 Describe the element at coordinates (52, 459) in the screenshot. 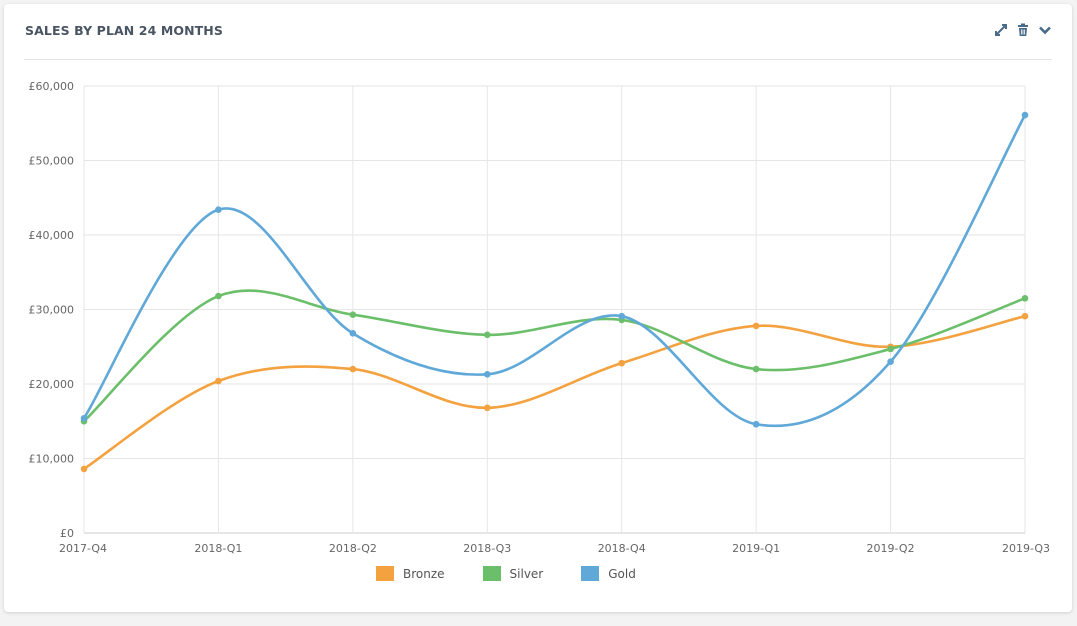

I see `y-tick-label: £10,000` at that location.